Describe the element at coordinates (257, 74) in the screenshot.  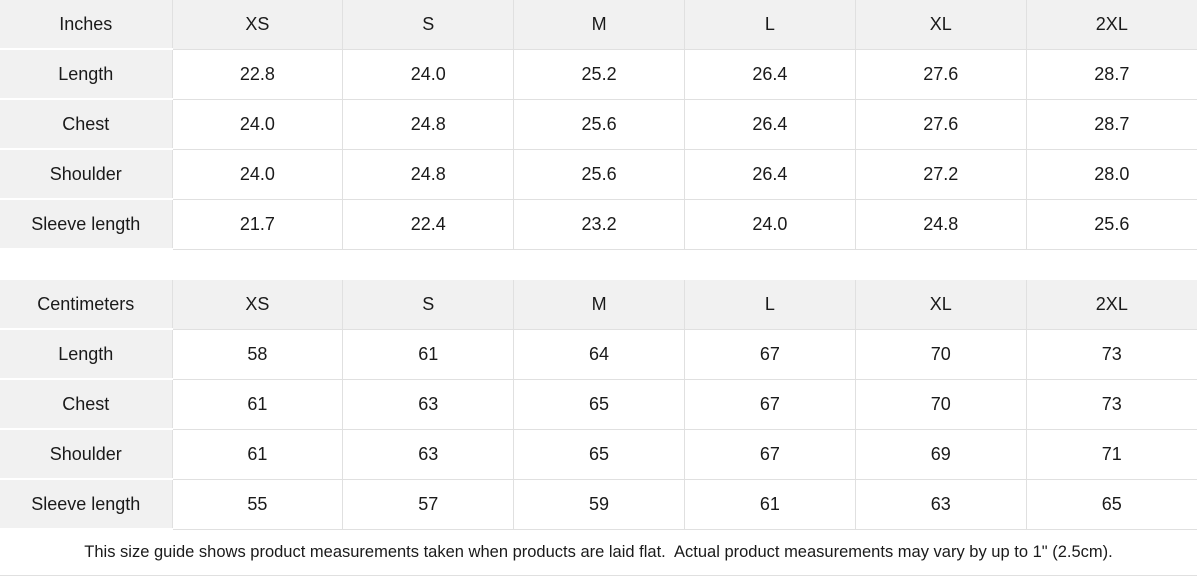
I see `measurement-value: 22.8` at that location.